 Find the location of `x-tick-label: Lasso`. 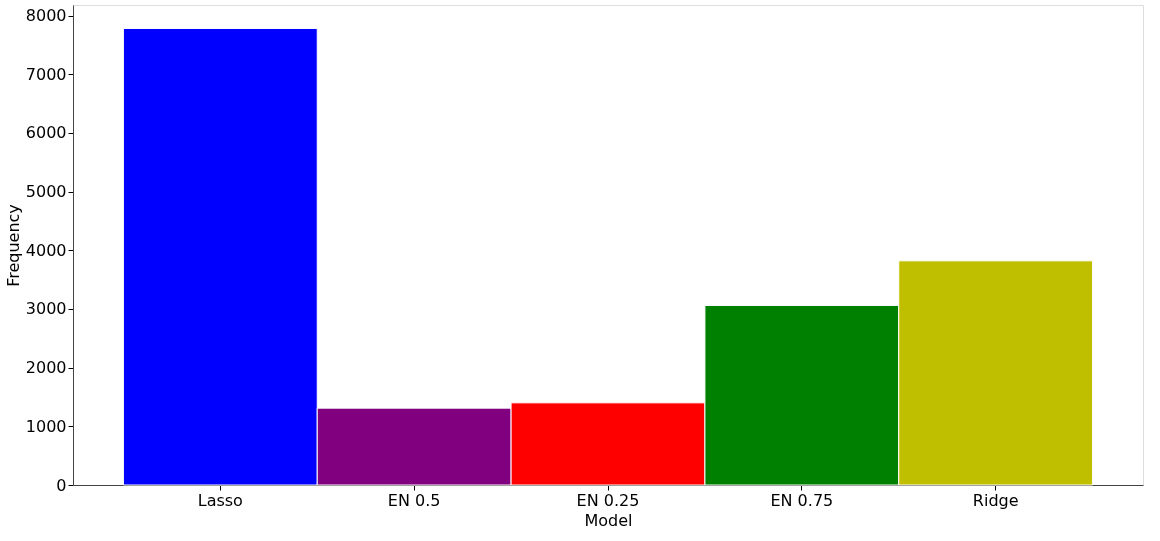

x-tick-label: Lasso is located at coordinates (220, 500).